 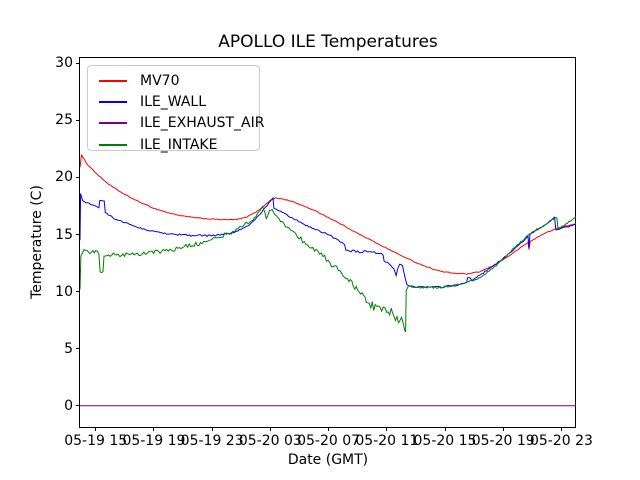 What do you see at coordinates (212, 441) in the screenshot?
I see `x-tick-label: 05-19 23` at bounding box center [212, 441].